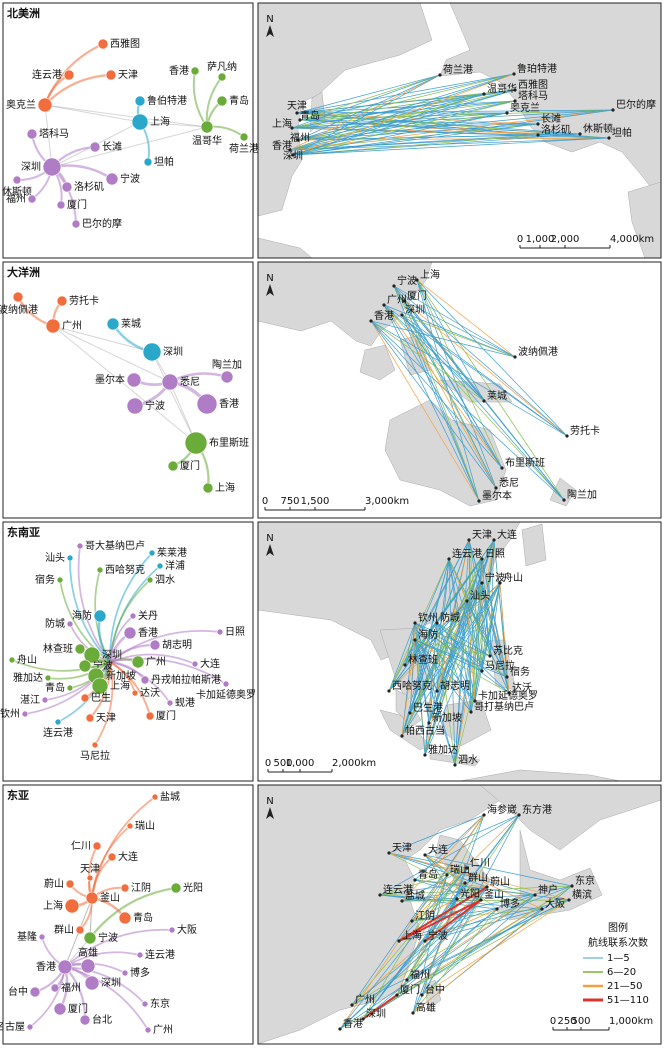  I want to click on node-label: 香港, so click(46, 967).